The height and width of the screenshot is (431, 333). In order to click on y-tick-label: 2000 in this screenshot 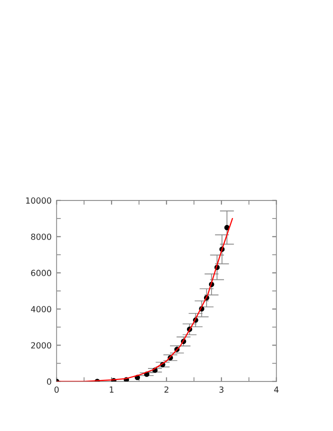, I will do `click(41, 345)`.